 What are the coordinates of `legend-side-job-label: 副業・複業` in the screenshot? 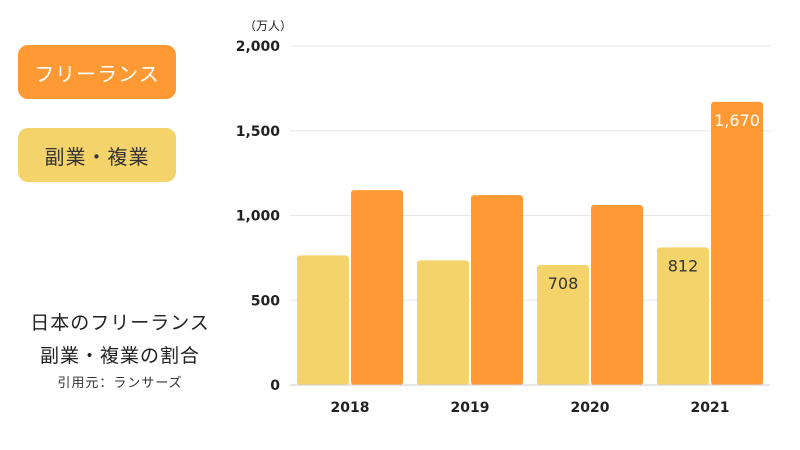 It's located at (97, 156).